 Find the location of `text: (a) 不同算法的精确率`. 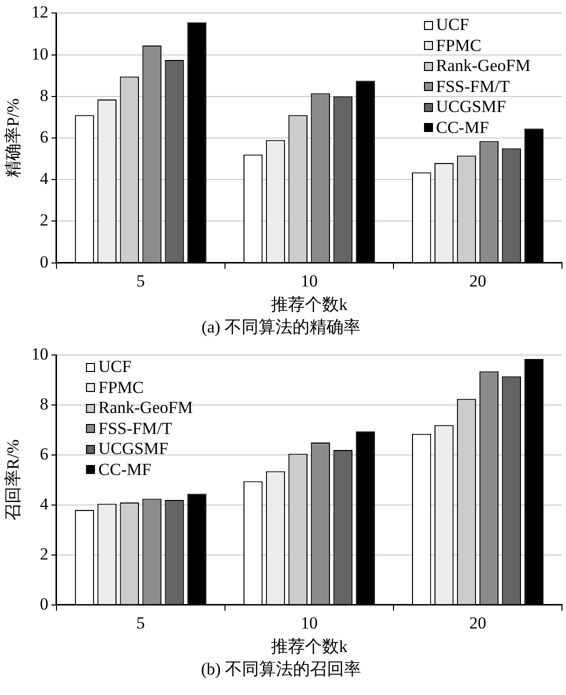

text: (a) 不同算法的精确率 is located at coordinates (281, 326).